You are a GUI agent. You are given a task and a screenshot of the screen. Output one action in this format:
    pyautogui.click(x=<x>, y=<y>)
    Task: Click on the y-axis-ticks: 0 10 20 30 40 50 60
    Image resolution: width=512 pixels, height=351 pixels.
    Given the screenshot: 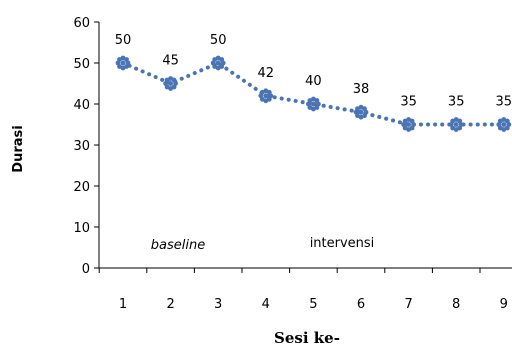 What is the action you would take?
    pyautogui.click(x=86, y=146)
    